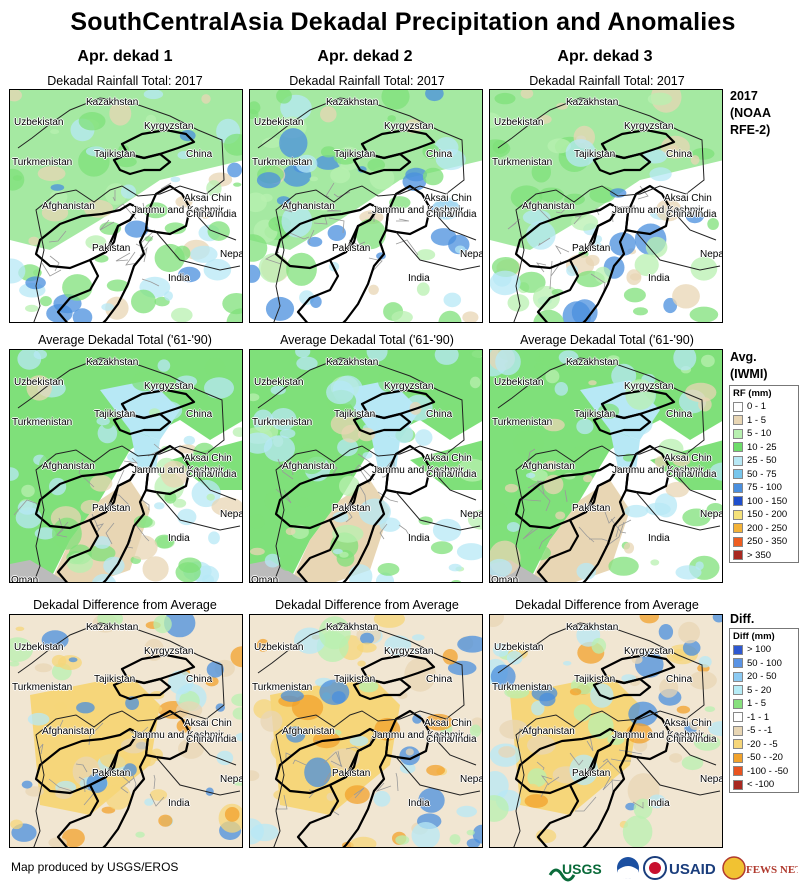 Image resolution: width=806 pixels, height=893 pixels. Describe the element at coordinates (764, 488) in the screenshot. I see `legend-entry: 75 - 100` at that location.